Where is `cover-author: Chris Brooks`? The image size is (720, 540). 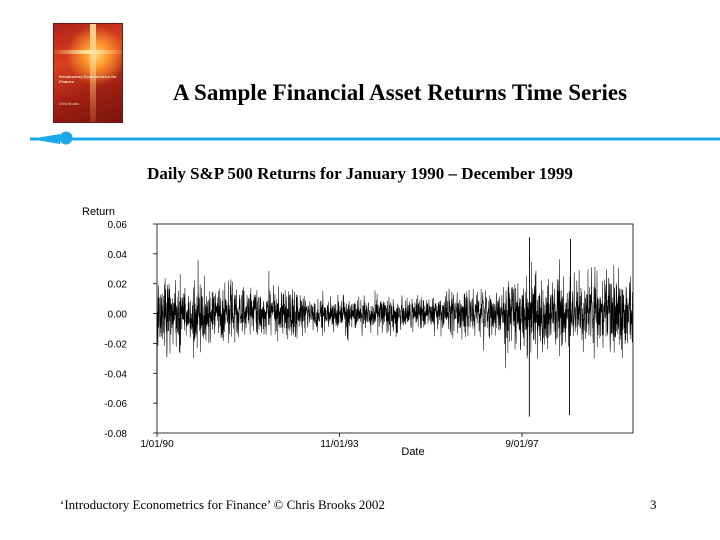 cover-author: Chris Brooks is located at coordinates (69, 104).